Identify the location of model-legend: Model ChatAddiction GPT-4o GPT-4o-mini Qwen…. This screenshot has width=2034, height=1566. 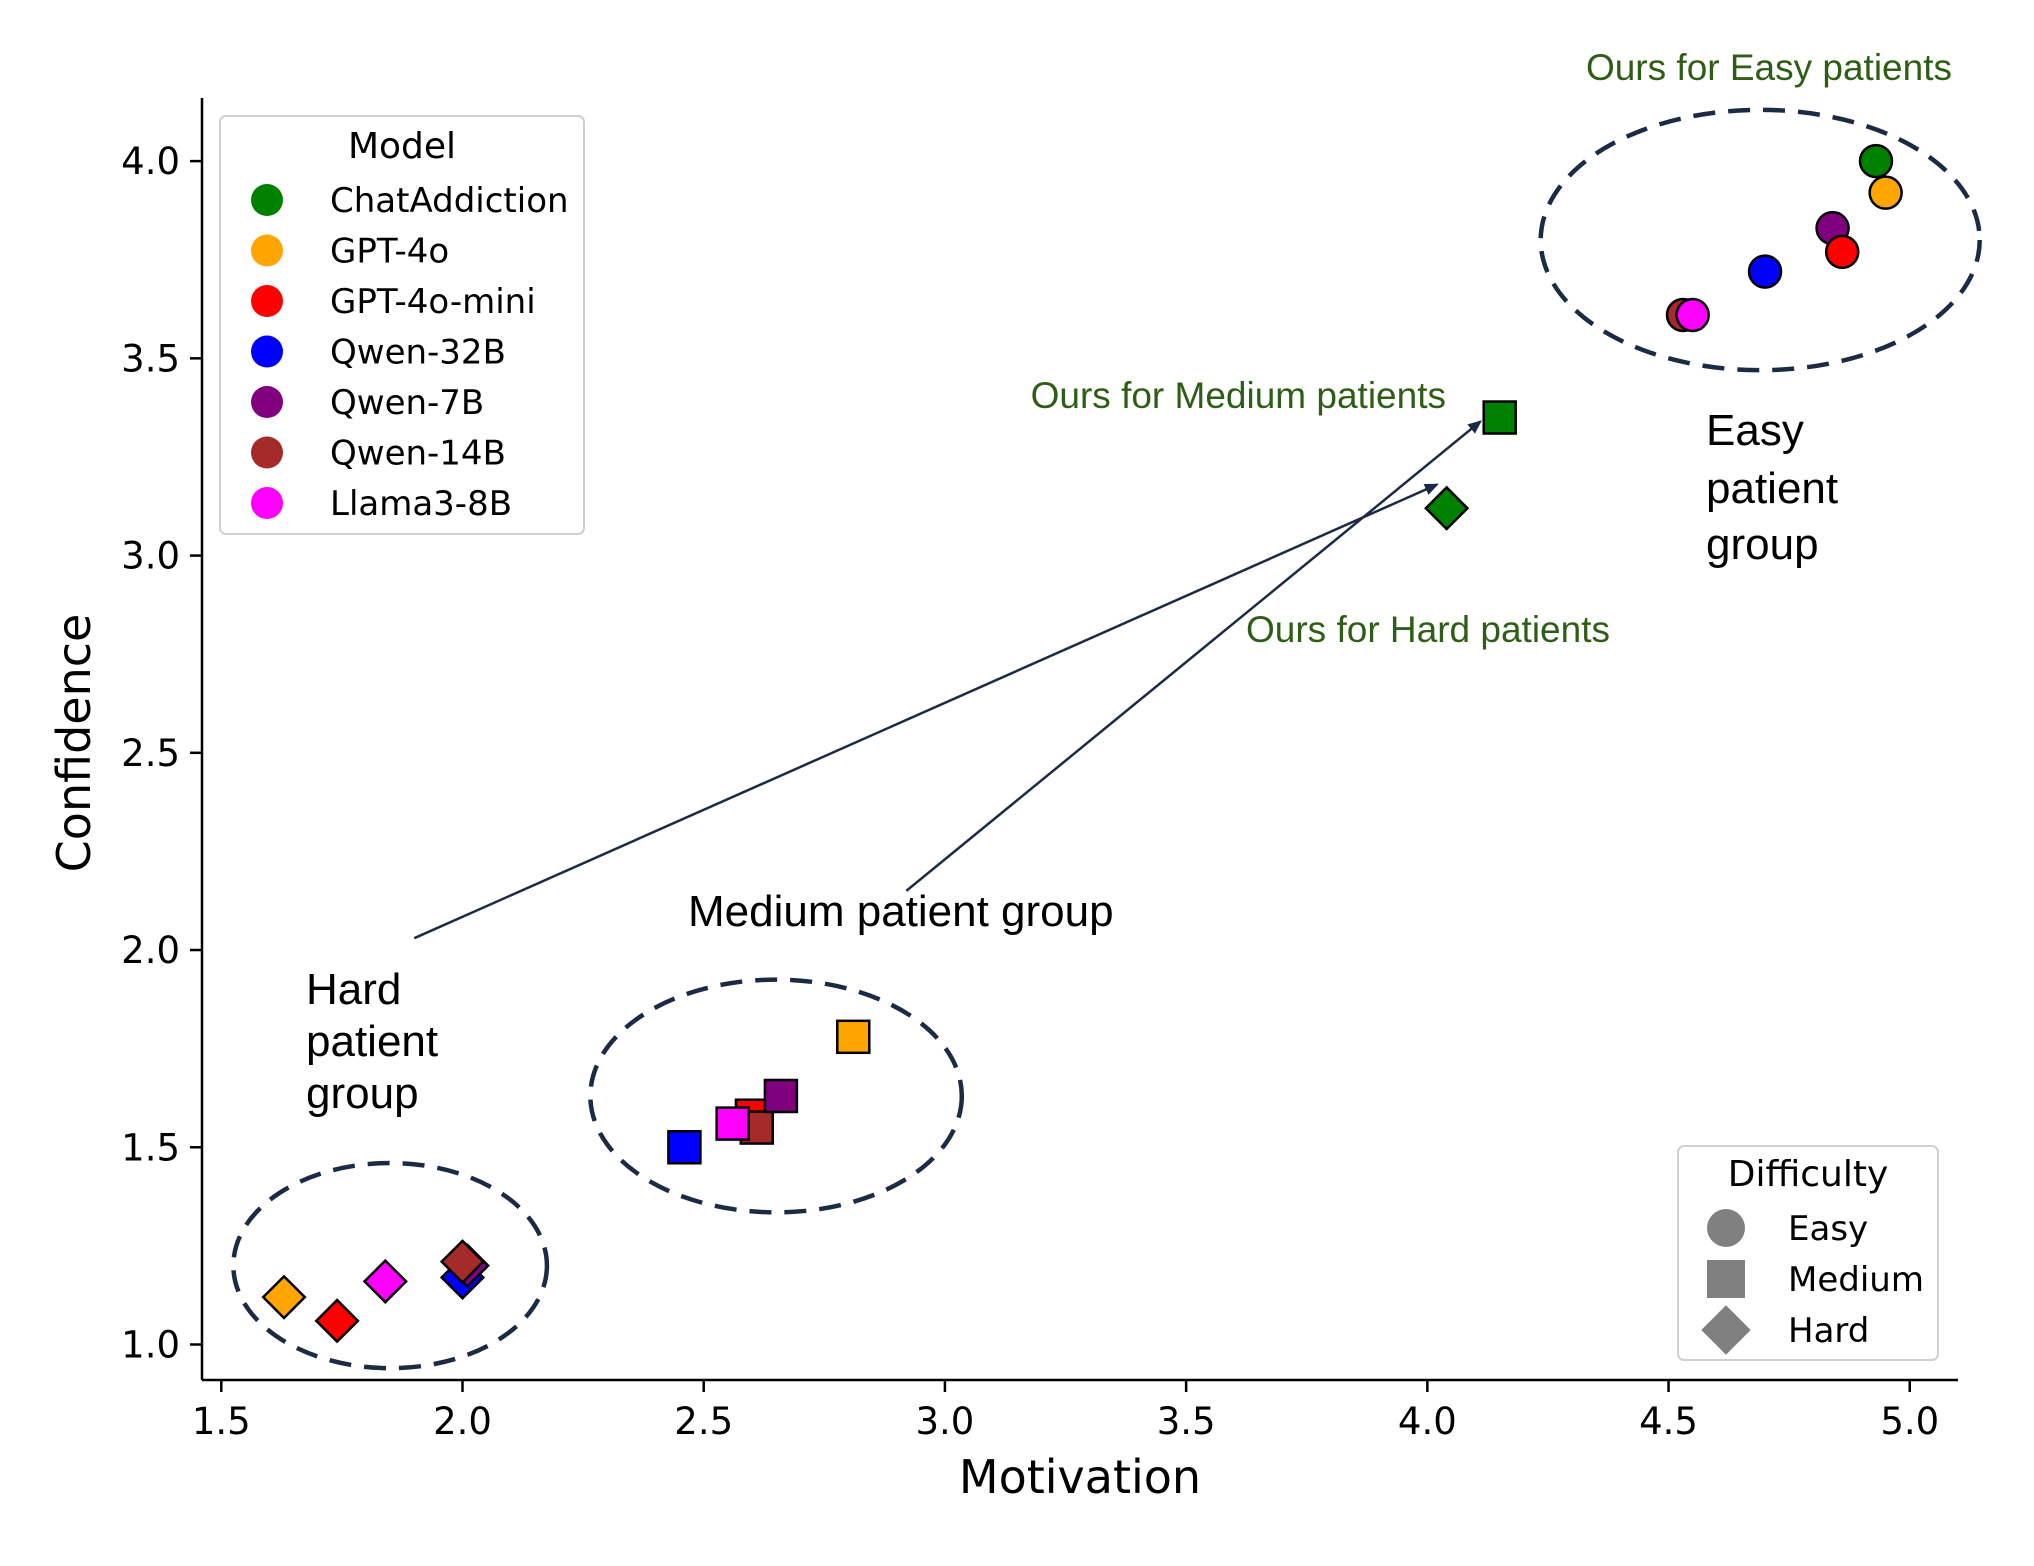
(402, 325).